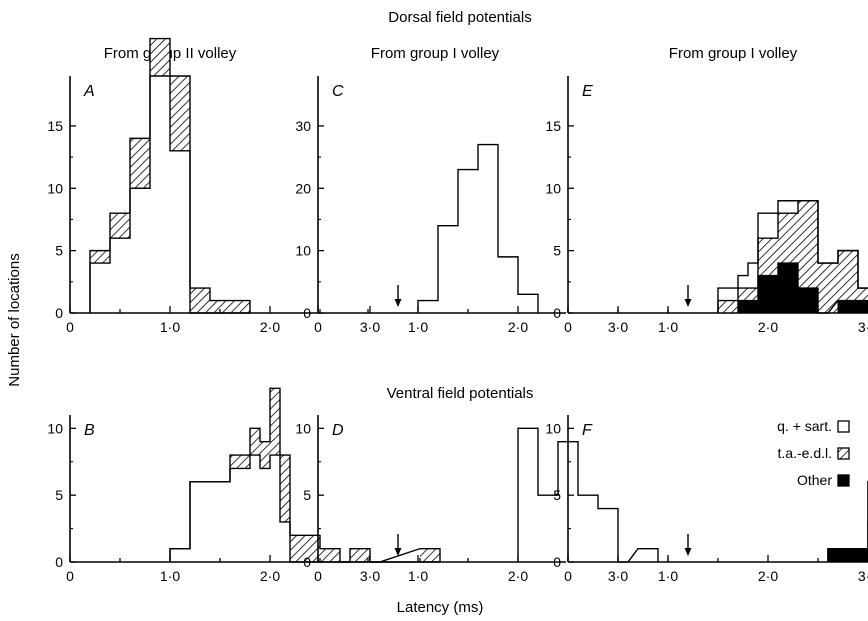  Describe the element at coordinates (70, 327) in the screenshot. I see `x-tick-label-a-0: 0` at that location.